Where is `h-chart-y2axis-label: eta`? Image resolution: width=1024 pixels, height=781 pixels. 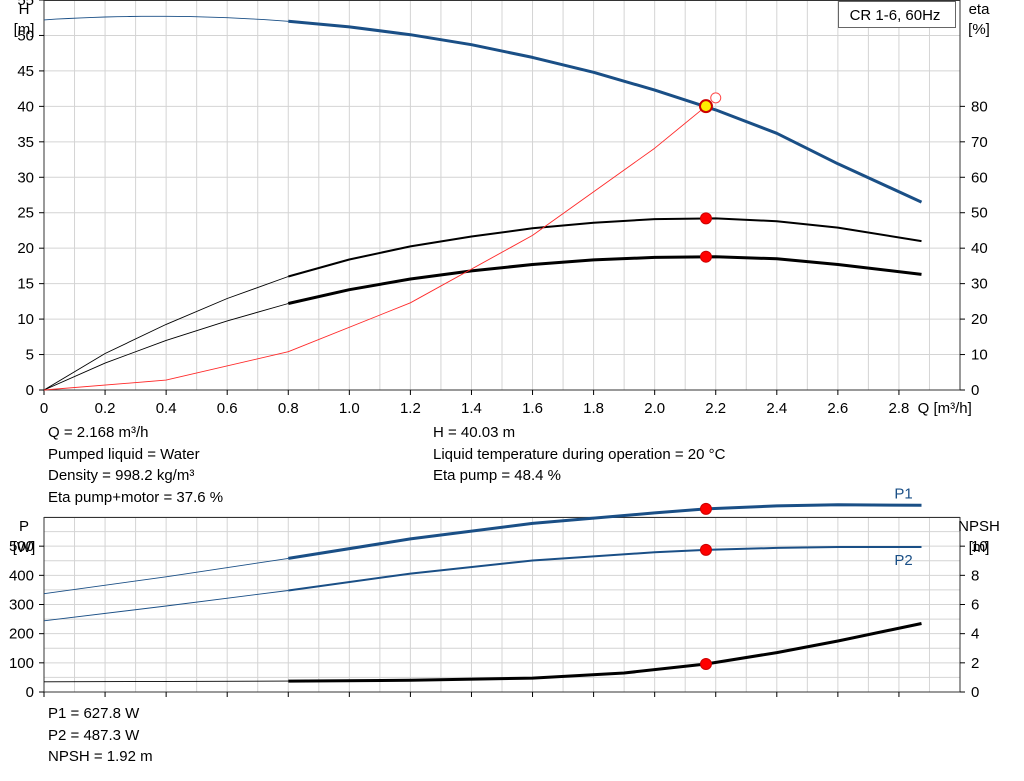 h-chart-y2axis-label: eta is located at coordinates (980, 9).